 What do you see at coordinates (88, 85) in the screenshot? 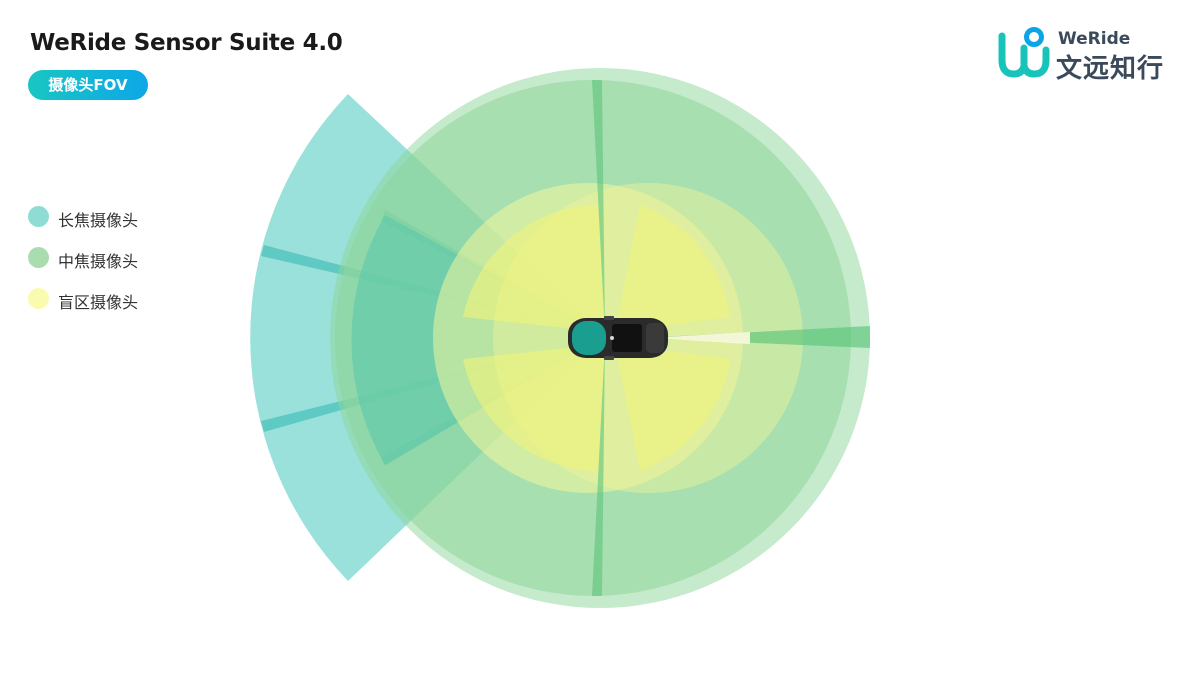
I see `section-badge: 摄像头FOV` at bounding box center [88, 85].